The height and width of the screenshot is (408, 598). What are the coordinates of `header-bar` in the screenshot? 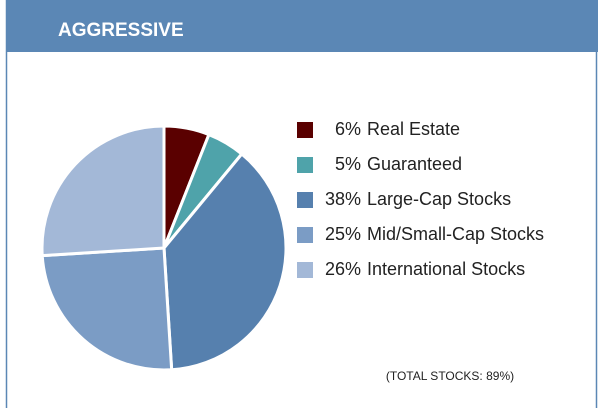 It's located at (302, 26).